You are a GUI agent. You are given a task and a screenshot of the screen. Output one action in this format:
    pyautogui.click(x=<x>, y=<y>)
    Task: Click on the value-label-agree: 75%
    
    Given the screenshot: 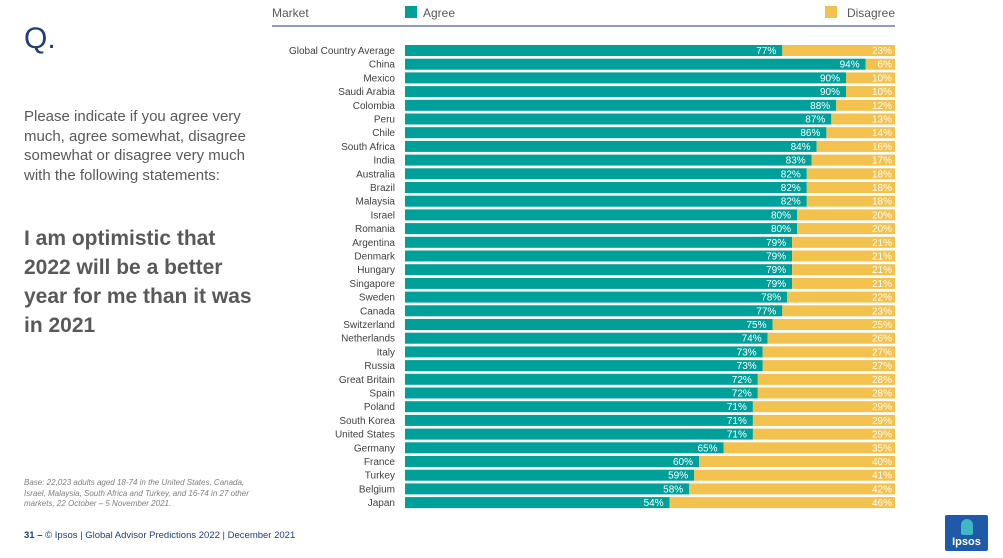 What is the action you would take?
    pyautogui.click(x=756, y=325)
    